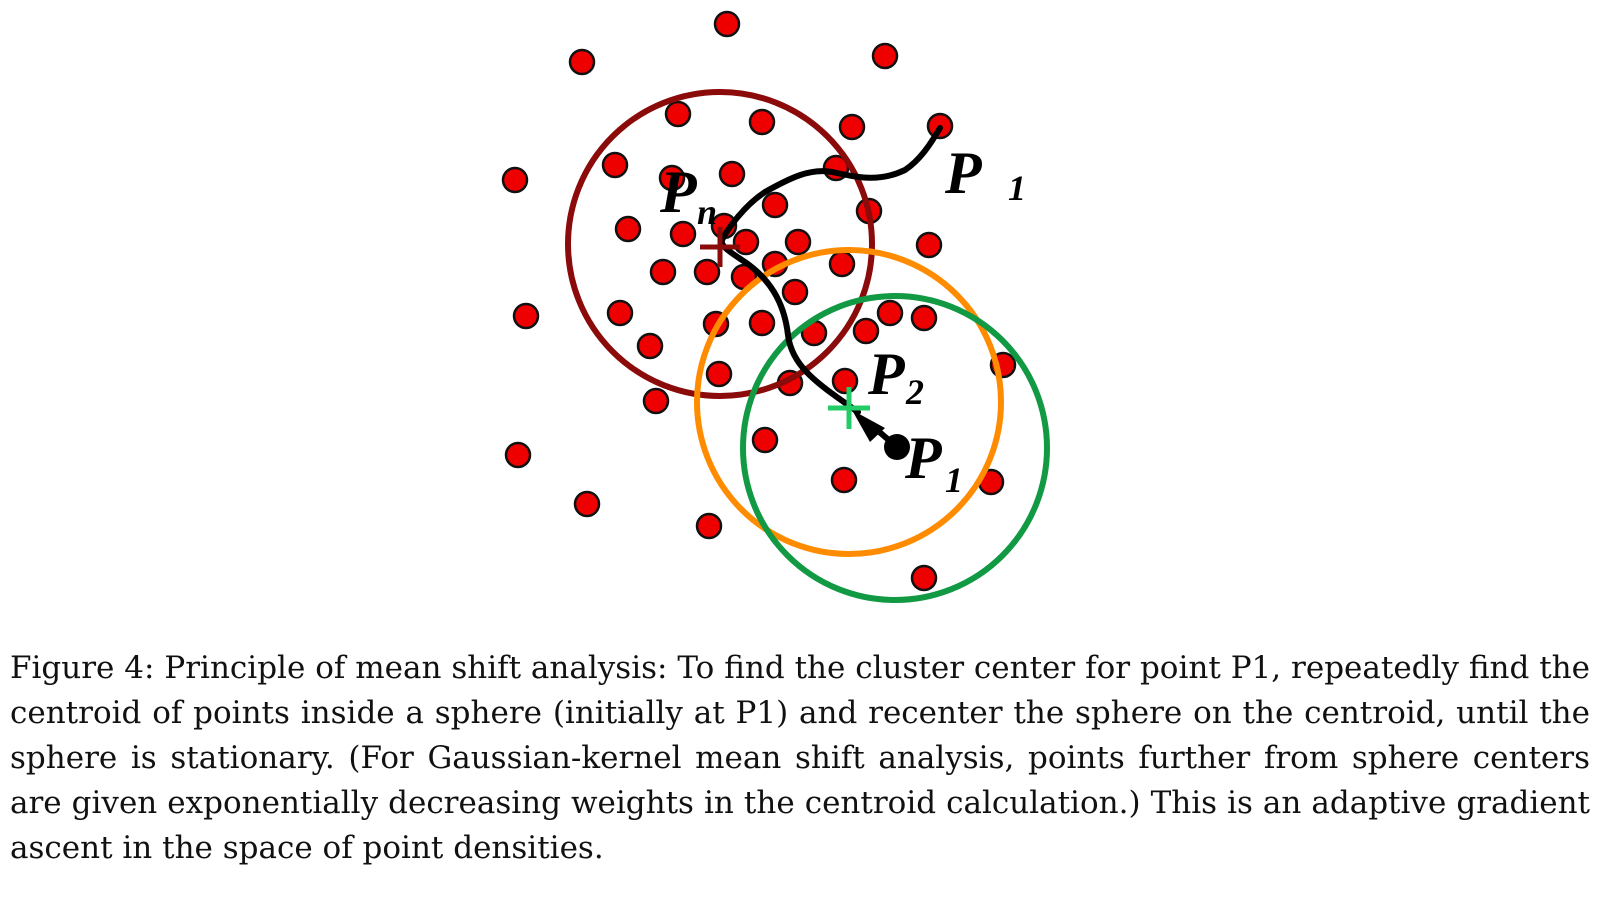 Image resolution: width=1600 pixels, height=899 pixels. I want to click on label-p1: P, so click(923, 458).